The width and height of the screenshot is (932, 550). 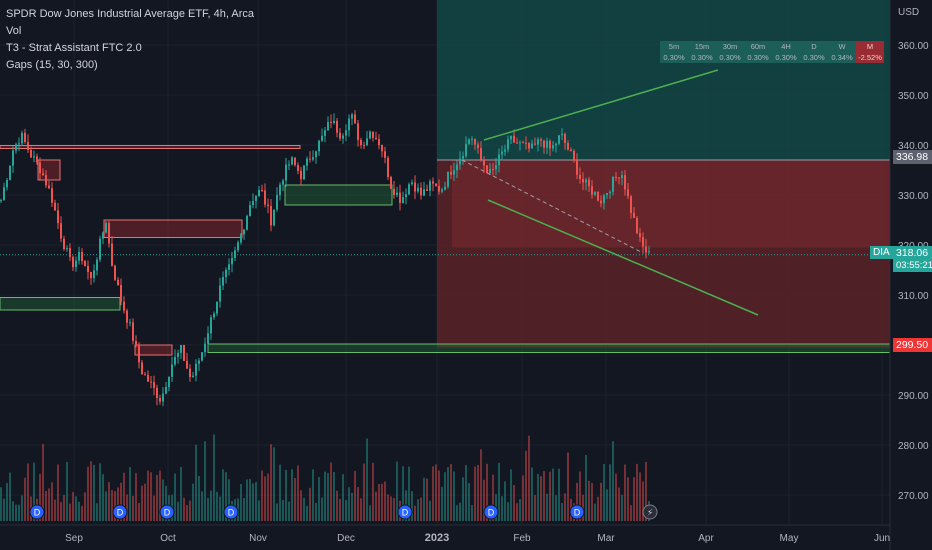 What do you see at coordinates (14, 31) in the screenshot?
I see `legend-volume: Vol` at bounding box center [14, 31].